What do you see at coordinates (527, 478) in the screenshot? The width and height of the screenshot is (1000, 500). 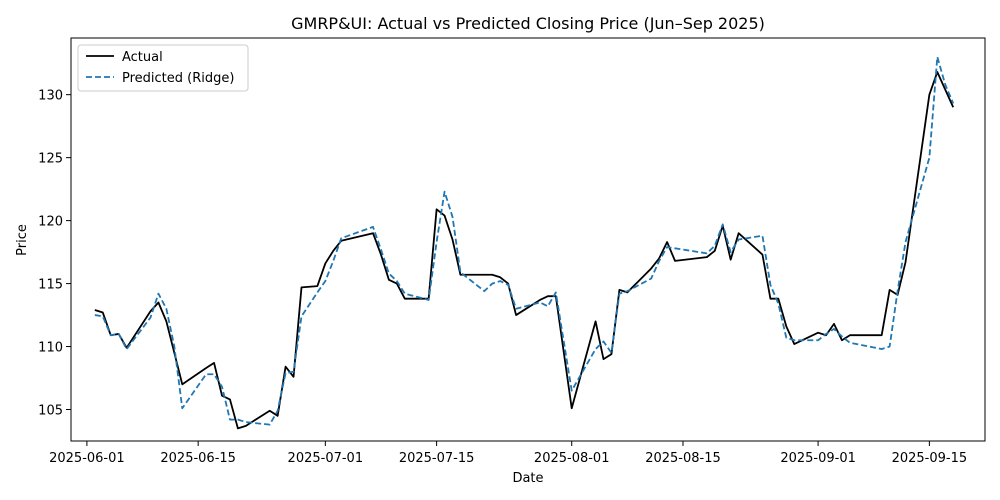 I see `x-axis-title: Date` at bounding box center [527, 478].